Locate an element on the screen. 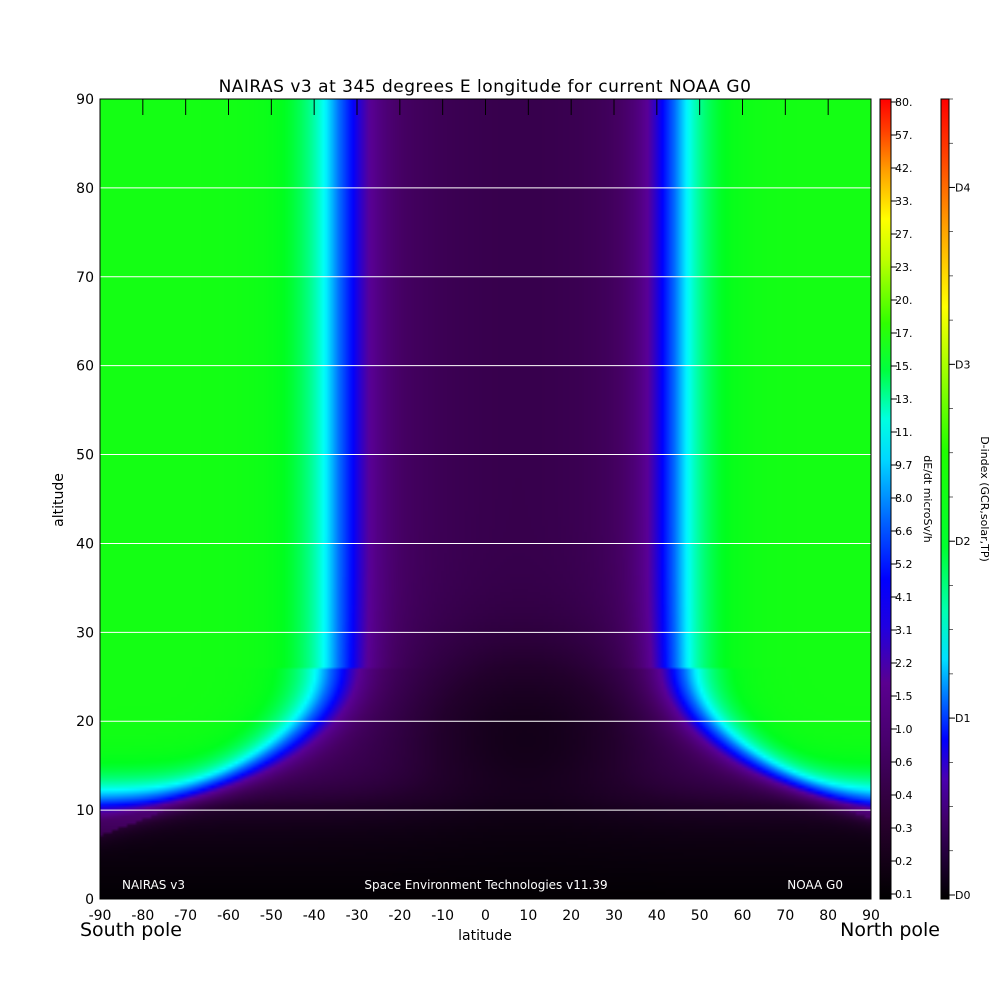 The width and height of the screenshot is (1000, 1000). y-tick-label: 50 is located at coordinates (85, 456).